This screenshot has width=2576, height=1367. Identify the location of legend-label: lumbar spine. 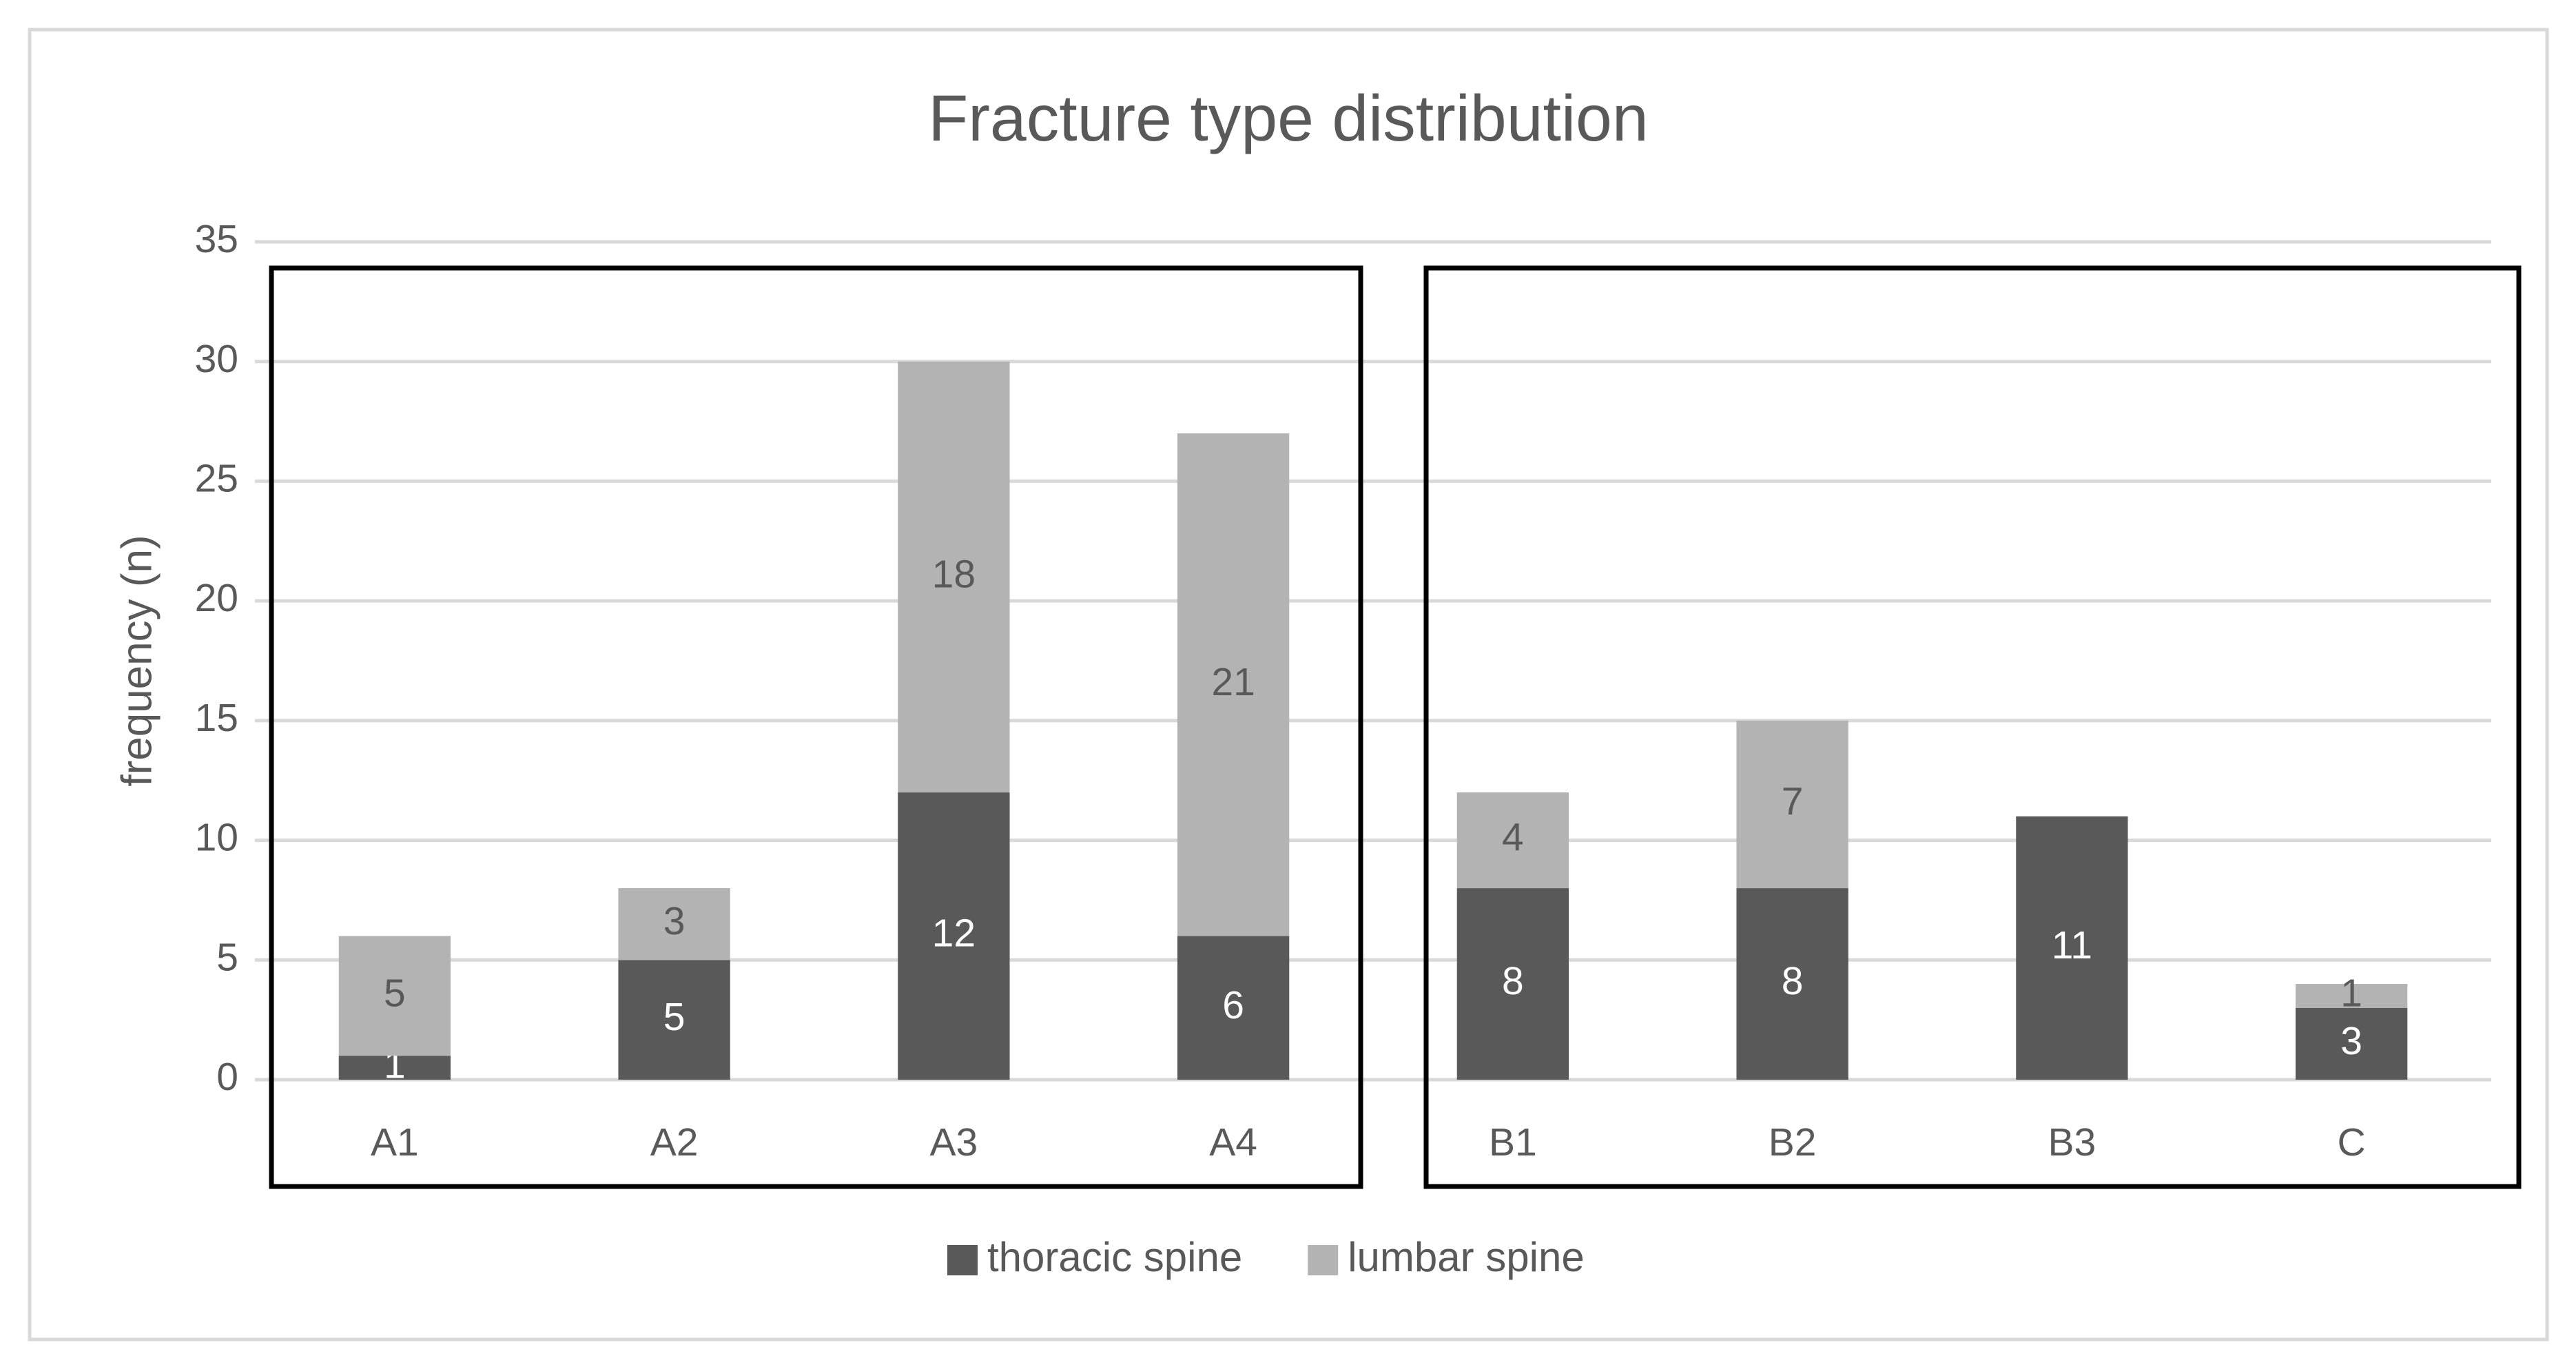
(1466, 1257).